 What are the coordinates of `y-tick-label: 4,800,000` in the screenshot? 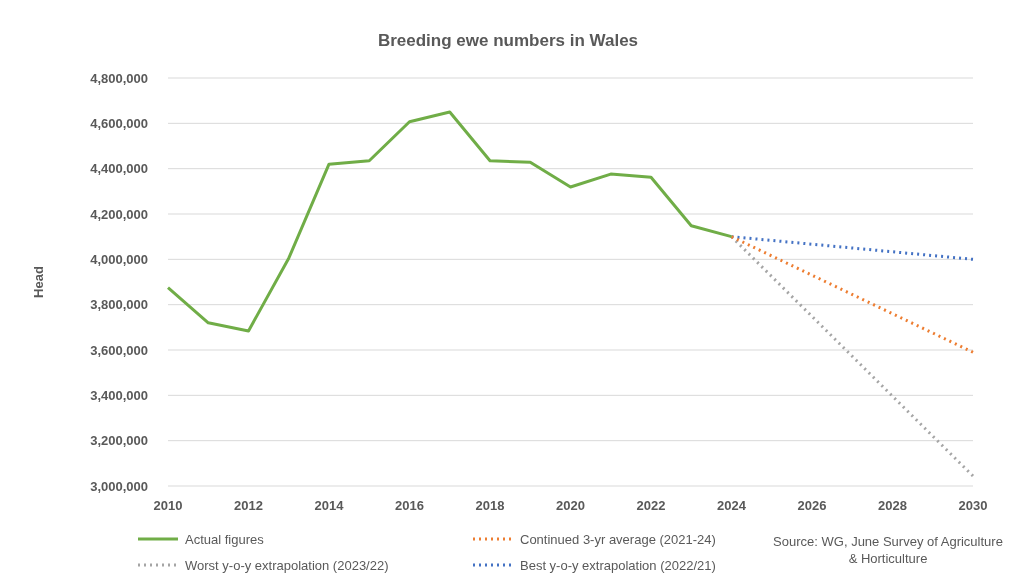 It's located at (119, 78).